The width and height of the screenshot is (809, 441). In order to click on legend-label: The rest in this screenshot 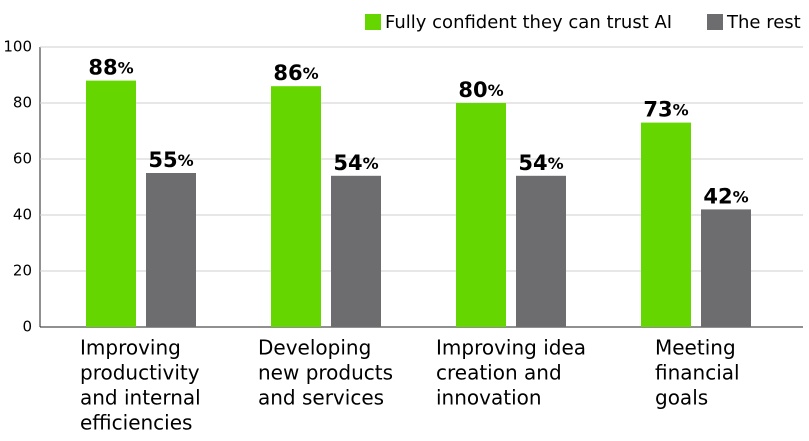, I will do `click(763, 22)`.